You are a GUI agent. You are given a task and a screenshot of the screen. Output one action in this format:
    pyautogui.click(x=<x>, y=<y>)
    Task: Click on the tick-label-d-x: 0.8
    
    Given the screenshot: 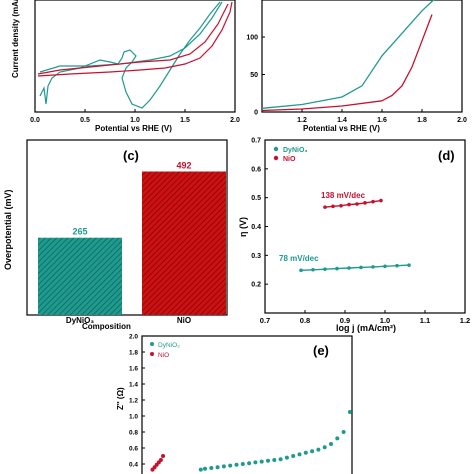 What is the action you would take?
    pyautogui.click(x=305, y=320)
    